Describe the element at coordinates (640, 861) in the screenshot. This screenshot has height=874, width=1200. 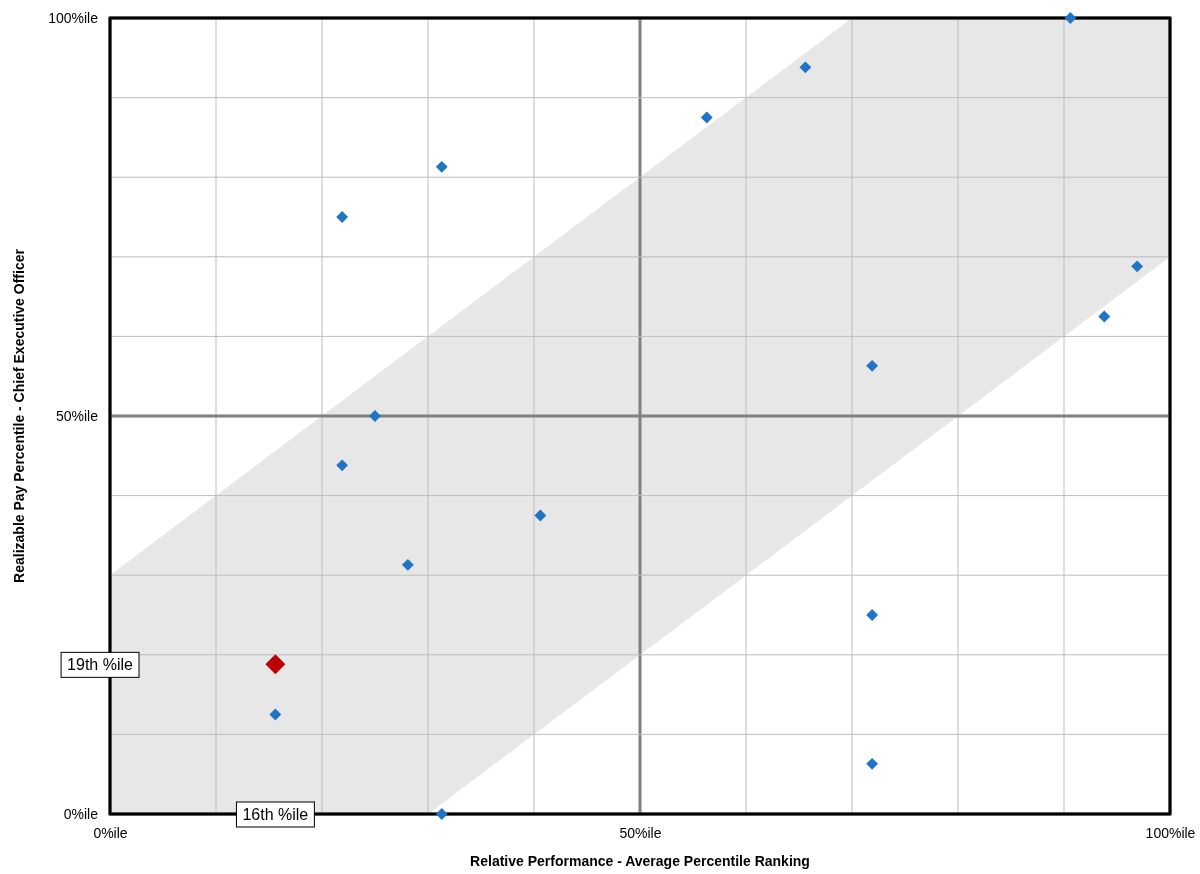
I see `x-axis-title: Relative Performance - Average Percentile Ranking` at that location.